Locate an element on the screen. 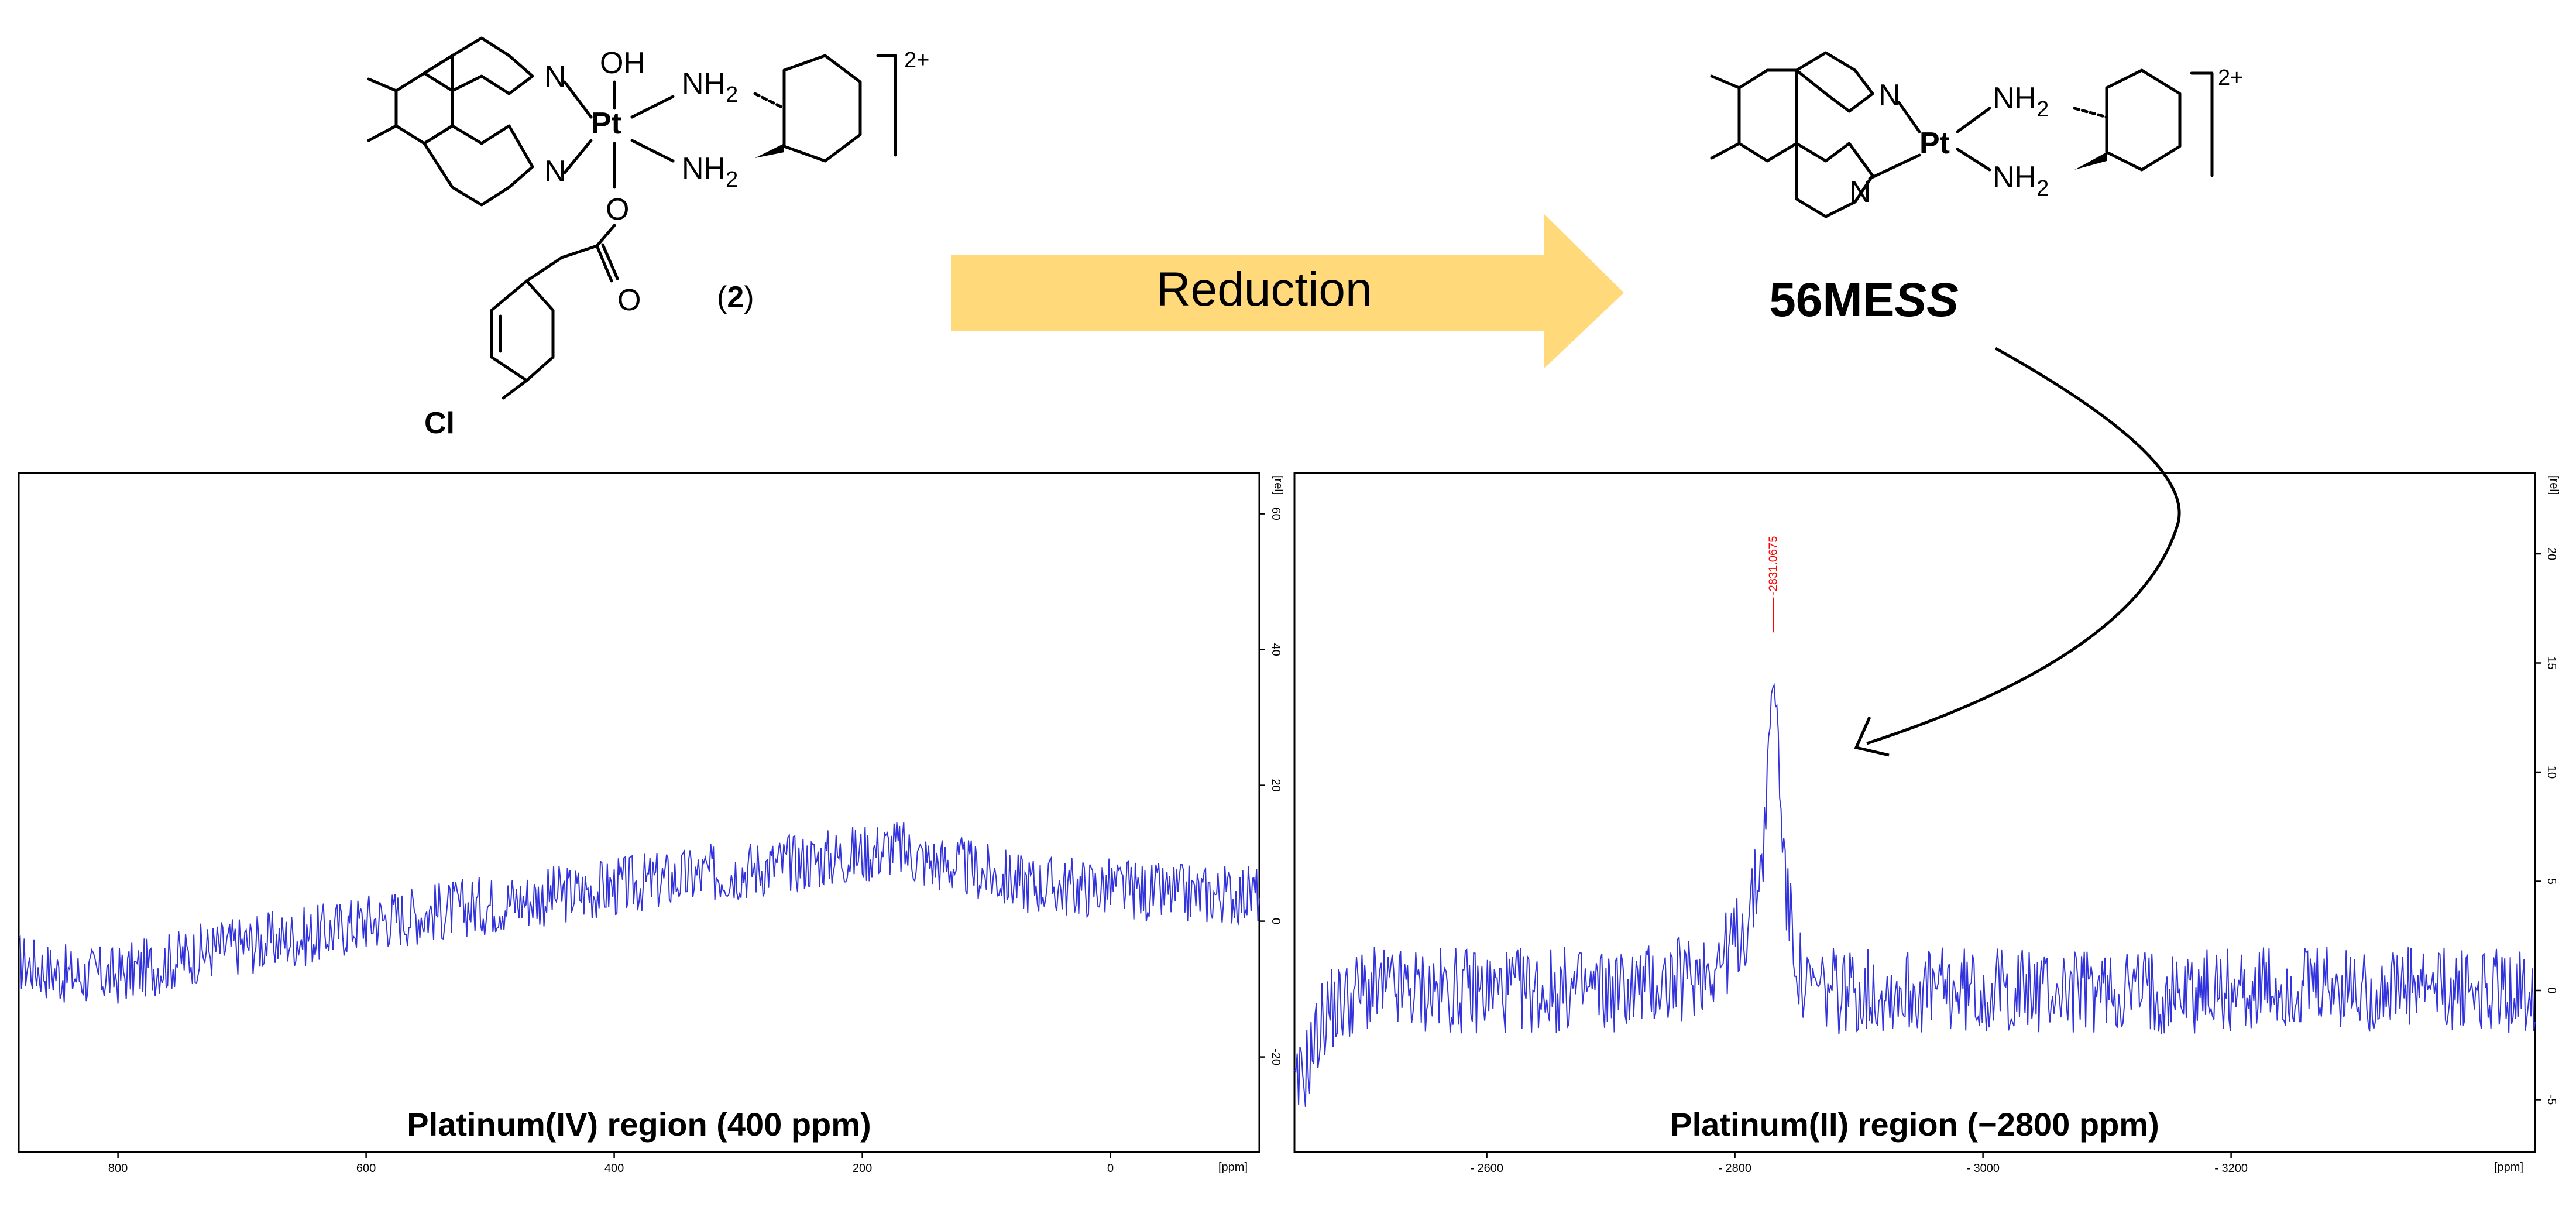 This screenshot has height=1210, width=2576. x-tick-label: 400 is located at coordinates (614, 1168).